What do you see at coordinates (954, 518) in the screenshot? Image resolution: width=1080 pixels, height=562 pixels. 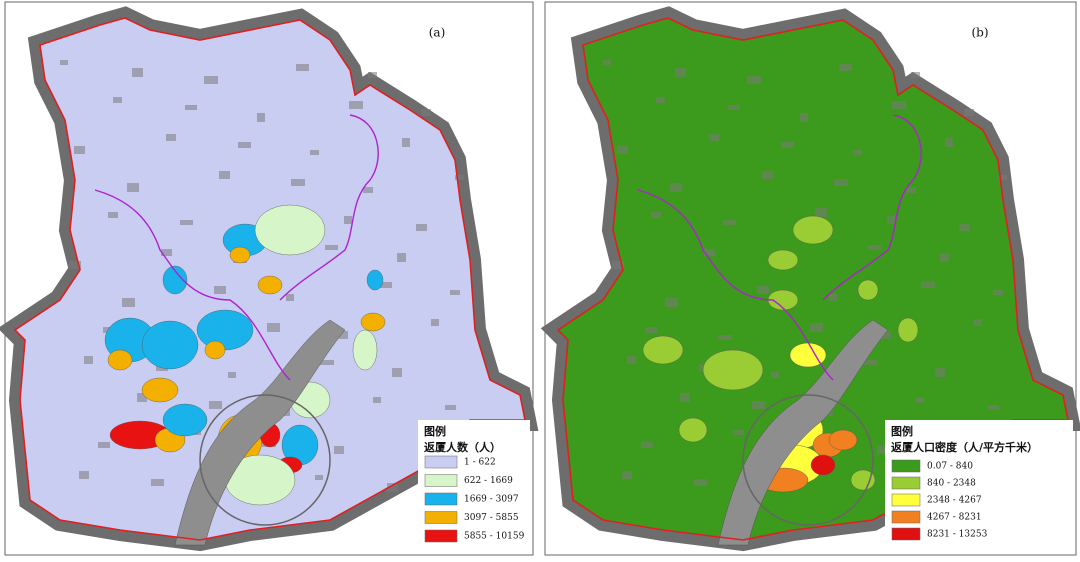 I see `legend-label: 4267 - 8231` at bounding box center [954, 518].